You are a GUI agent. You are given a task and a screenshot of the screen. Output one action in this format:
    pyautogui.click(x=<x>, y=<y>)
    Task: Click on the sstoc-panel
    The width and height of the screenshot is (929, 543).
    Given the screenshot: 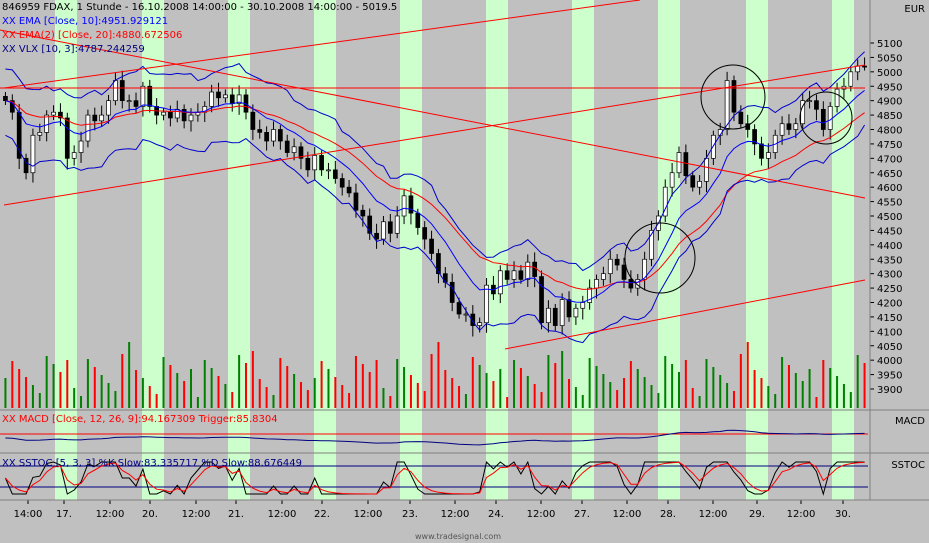 What is the action you would take?
    pyautogui.click(x=434, y=478)
    